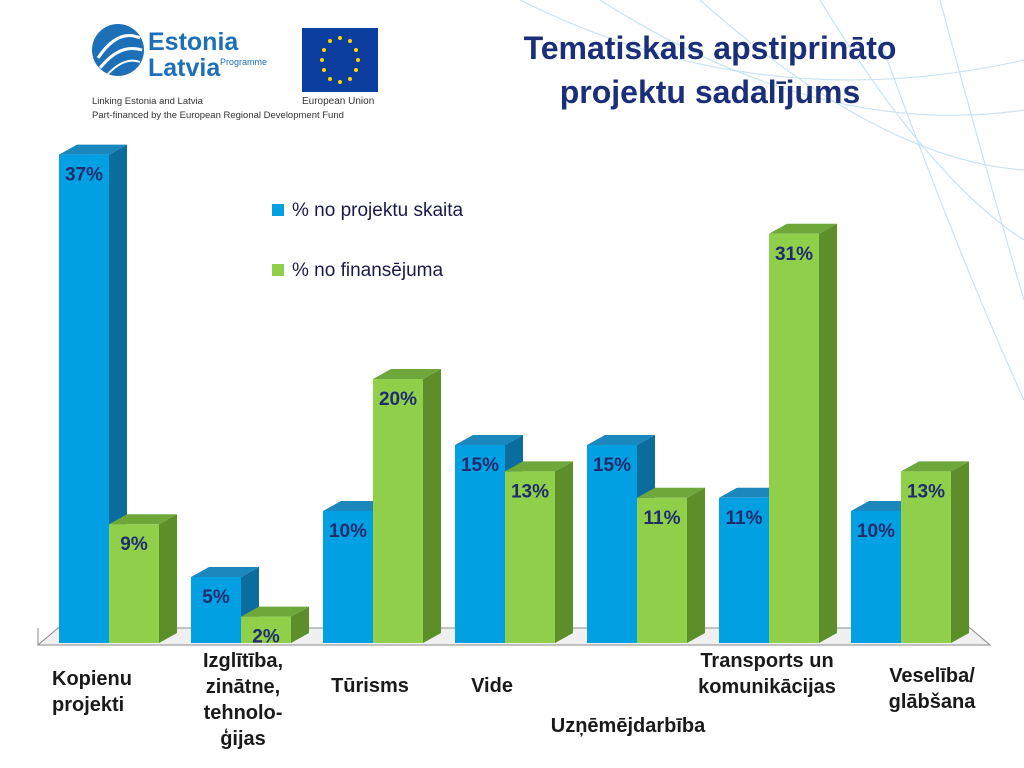 This screenshot has width=1024, height=768. What do you see at coordinates (184, 68) in the screenshot?
I see `logo-latvia: Latvia` at bounding box center [184, 68].